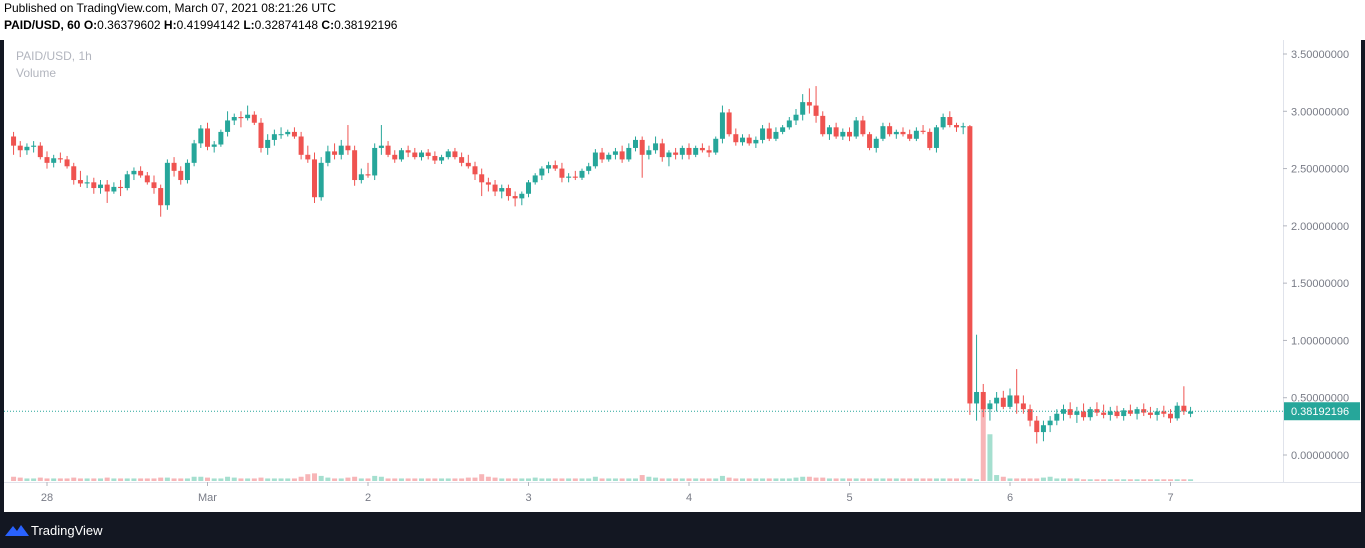  Describe the element at coordinates (90, 25) in the screenshot. I see `open-label: O:` at that location.